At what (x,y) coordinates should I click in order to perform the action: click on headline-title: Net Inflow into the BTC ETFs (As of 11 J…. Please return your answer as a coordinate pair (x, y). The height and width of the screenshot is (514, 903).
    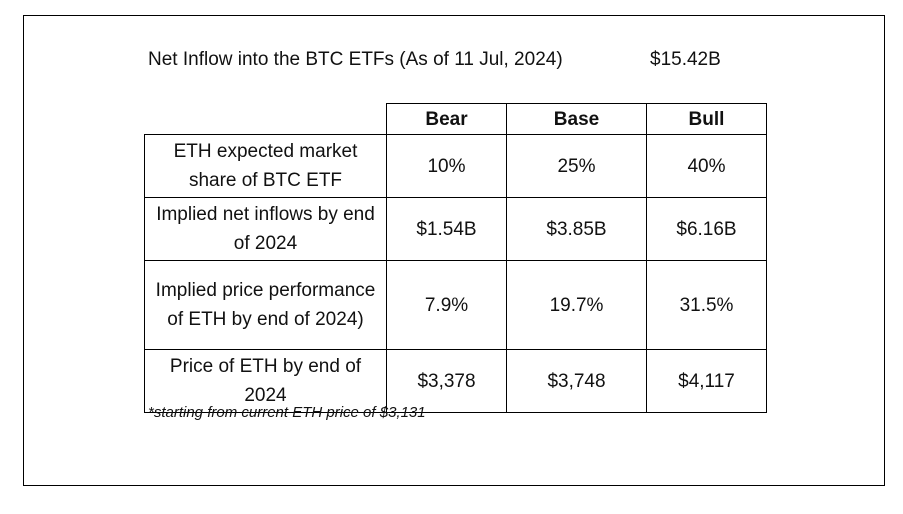
    Looking at the image, I should click on (355, 59).